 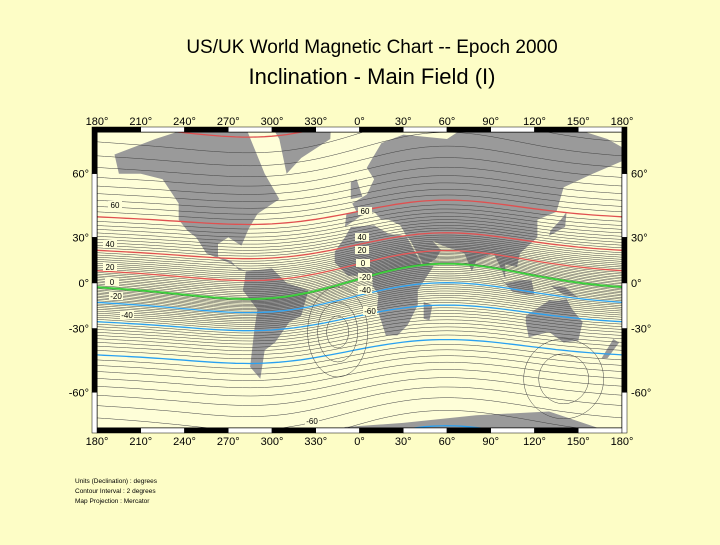 I want to click on note: Contour Interval : 2 degrees, so click(x=115, y=491).